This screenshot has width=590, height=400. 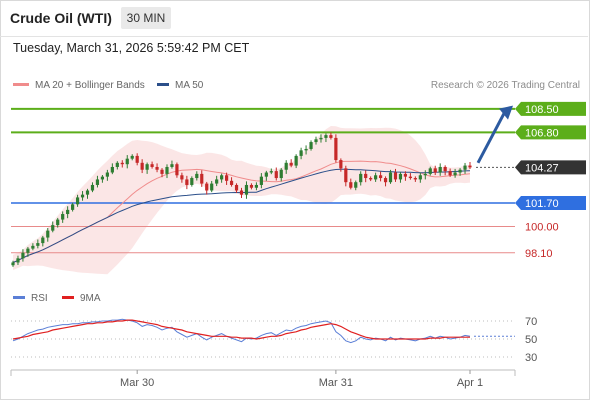 I want to click on timestamp: Tuesday, March 31, 2026 5:59:42 PM CET, so click(x=131, y=48).